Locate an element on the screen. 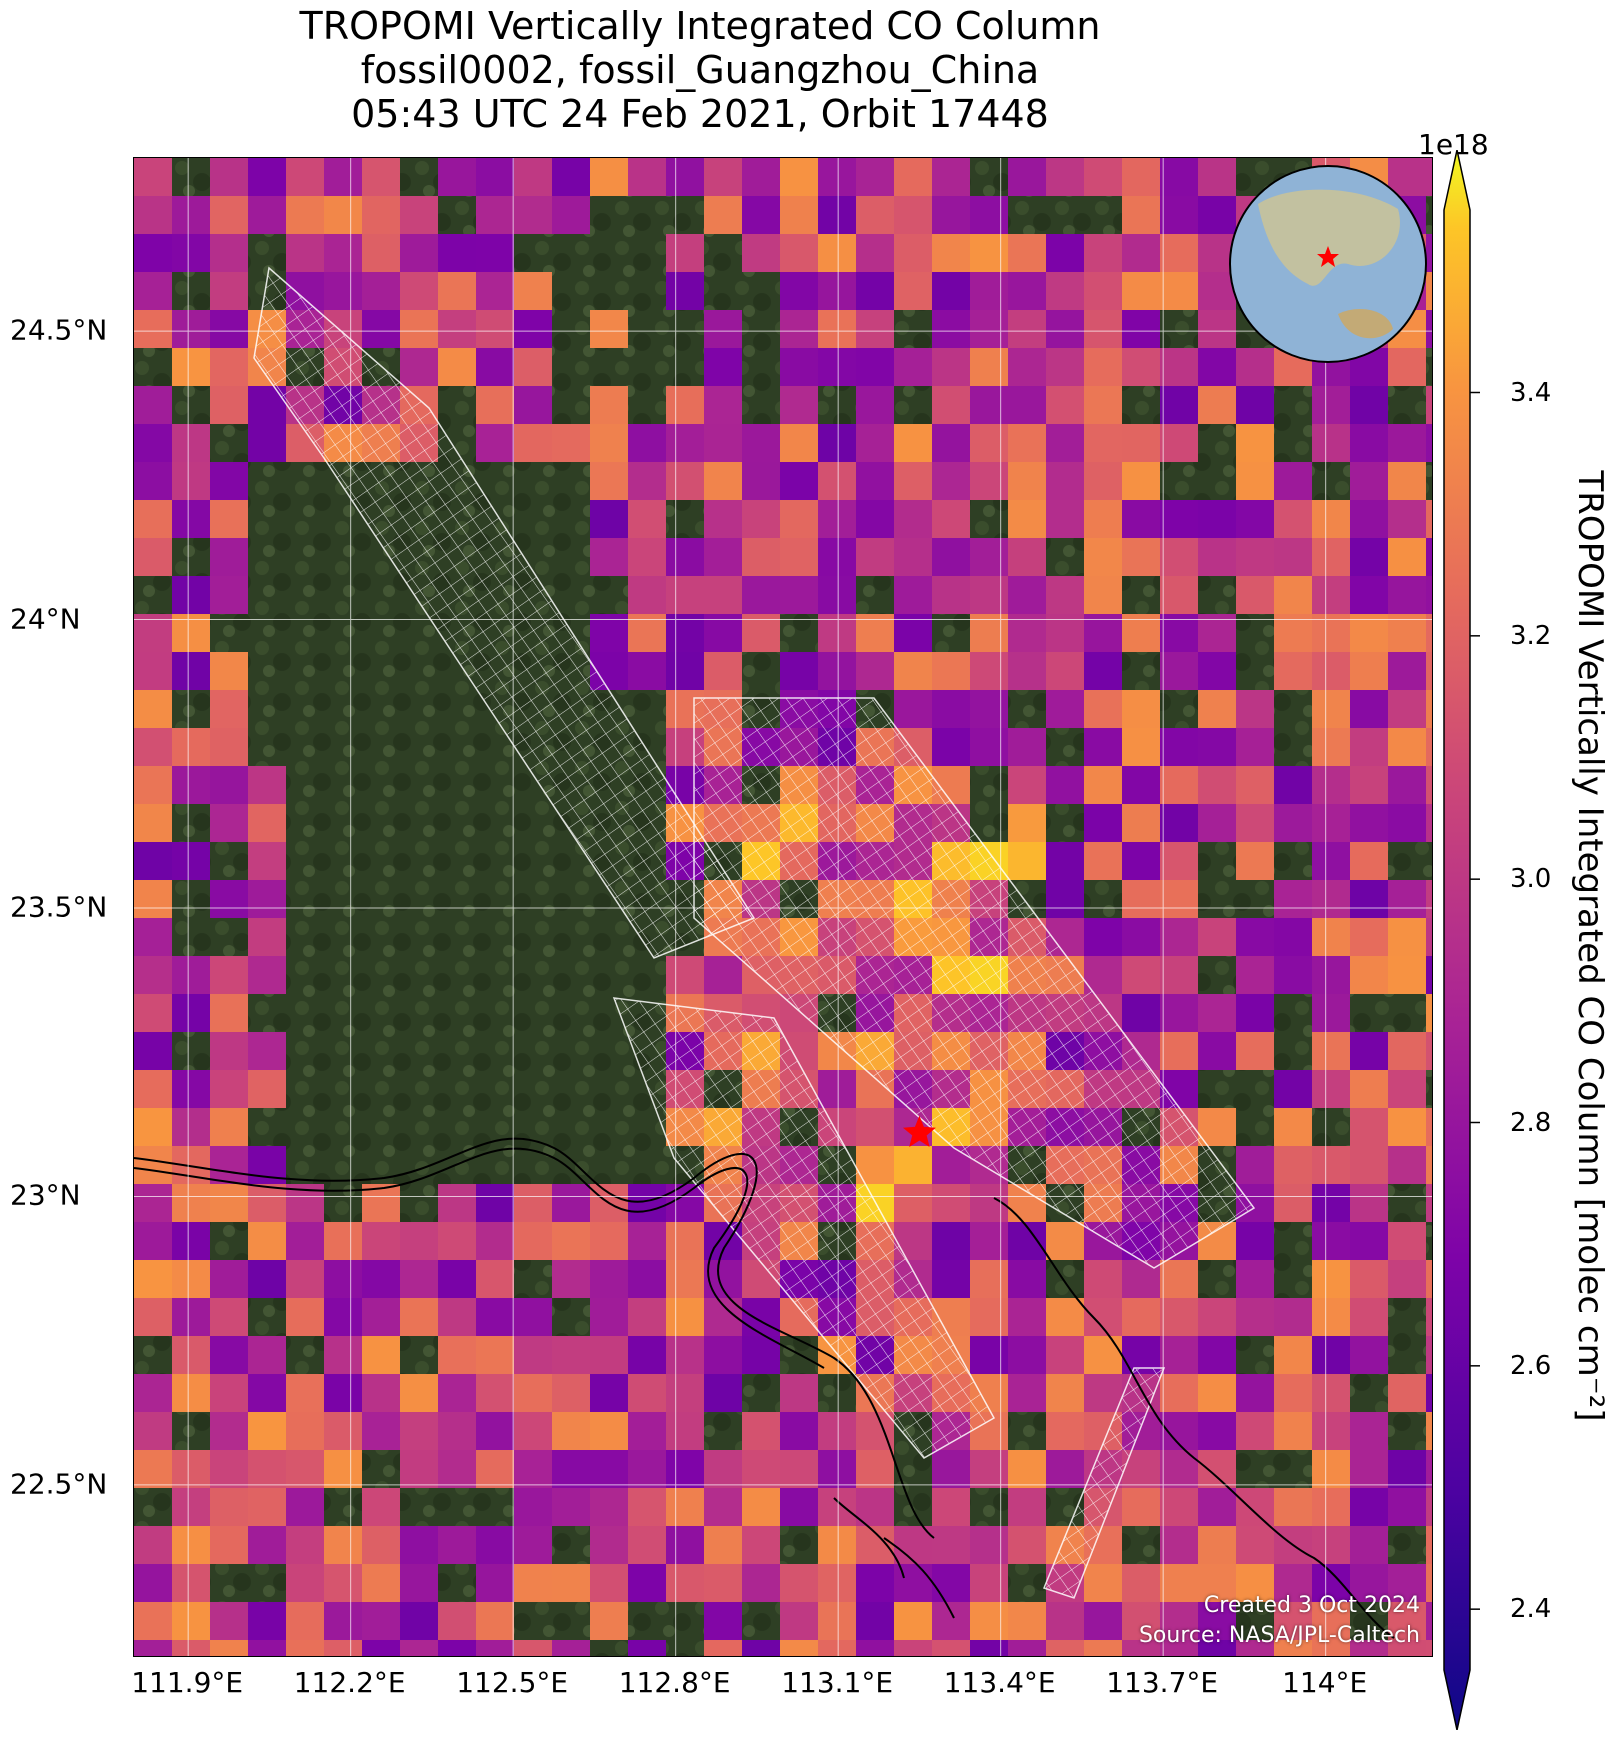  lon-tick-label: 113.4°E is located at coordinates (999, 1682).